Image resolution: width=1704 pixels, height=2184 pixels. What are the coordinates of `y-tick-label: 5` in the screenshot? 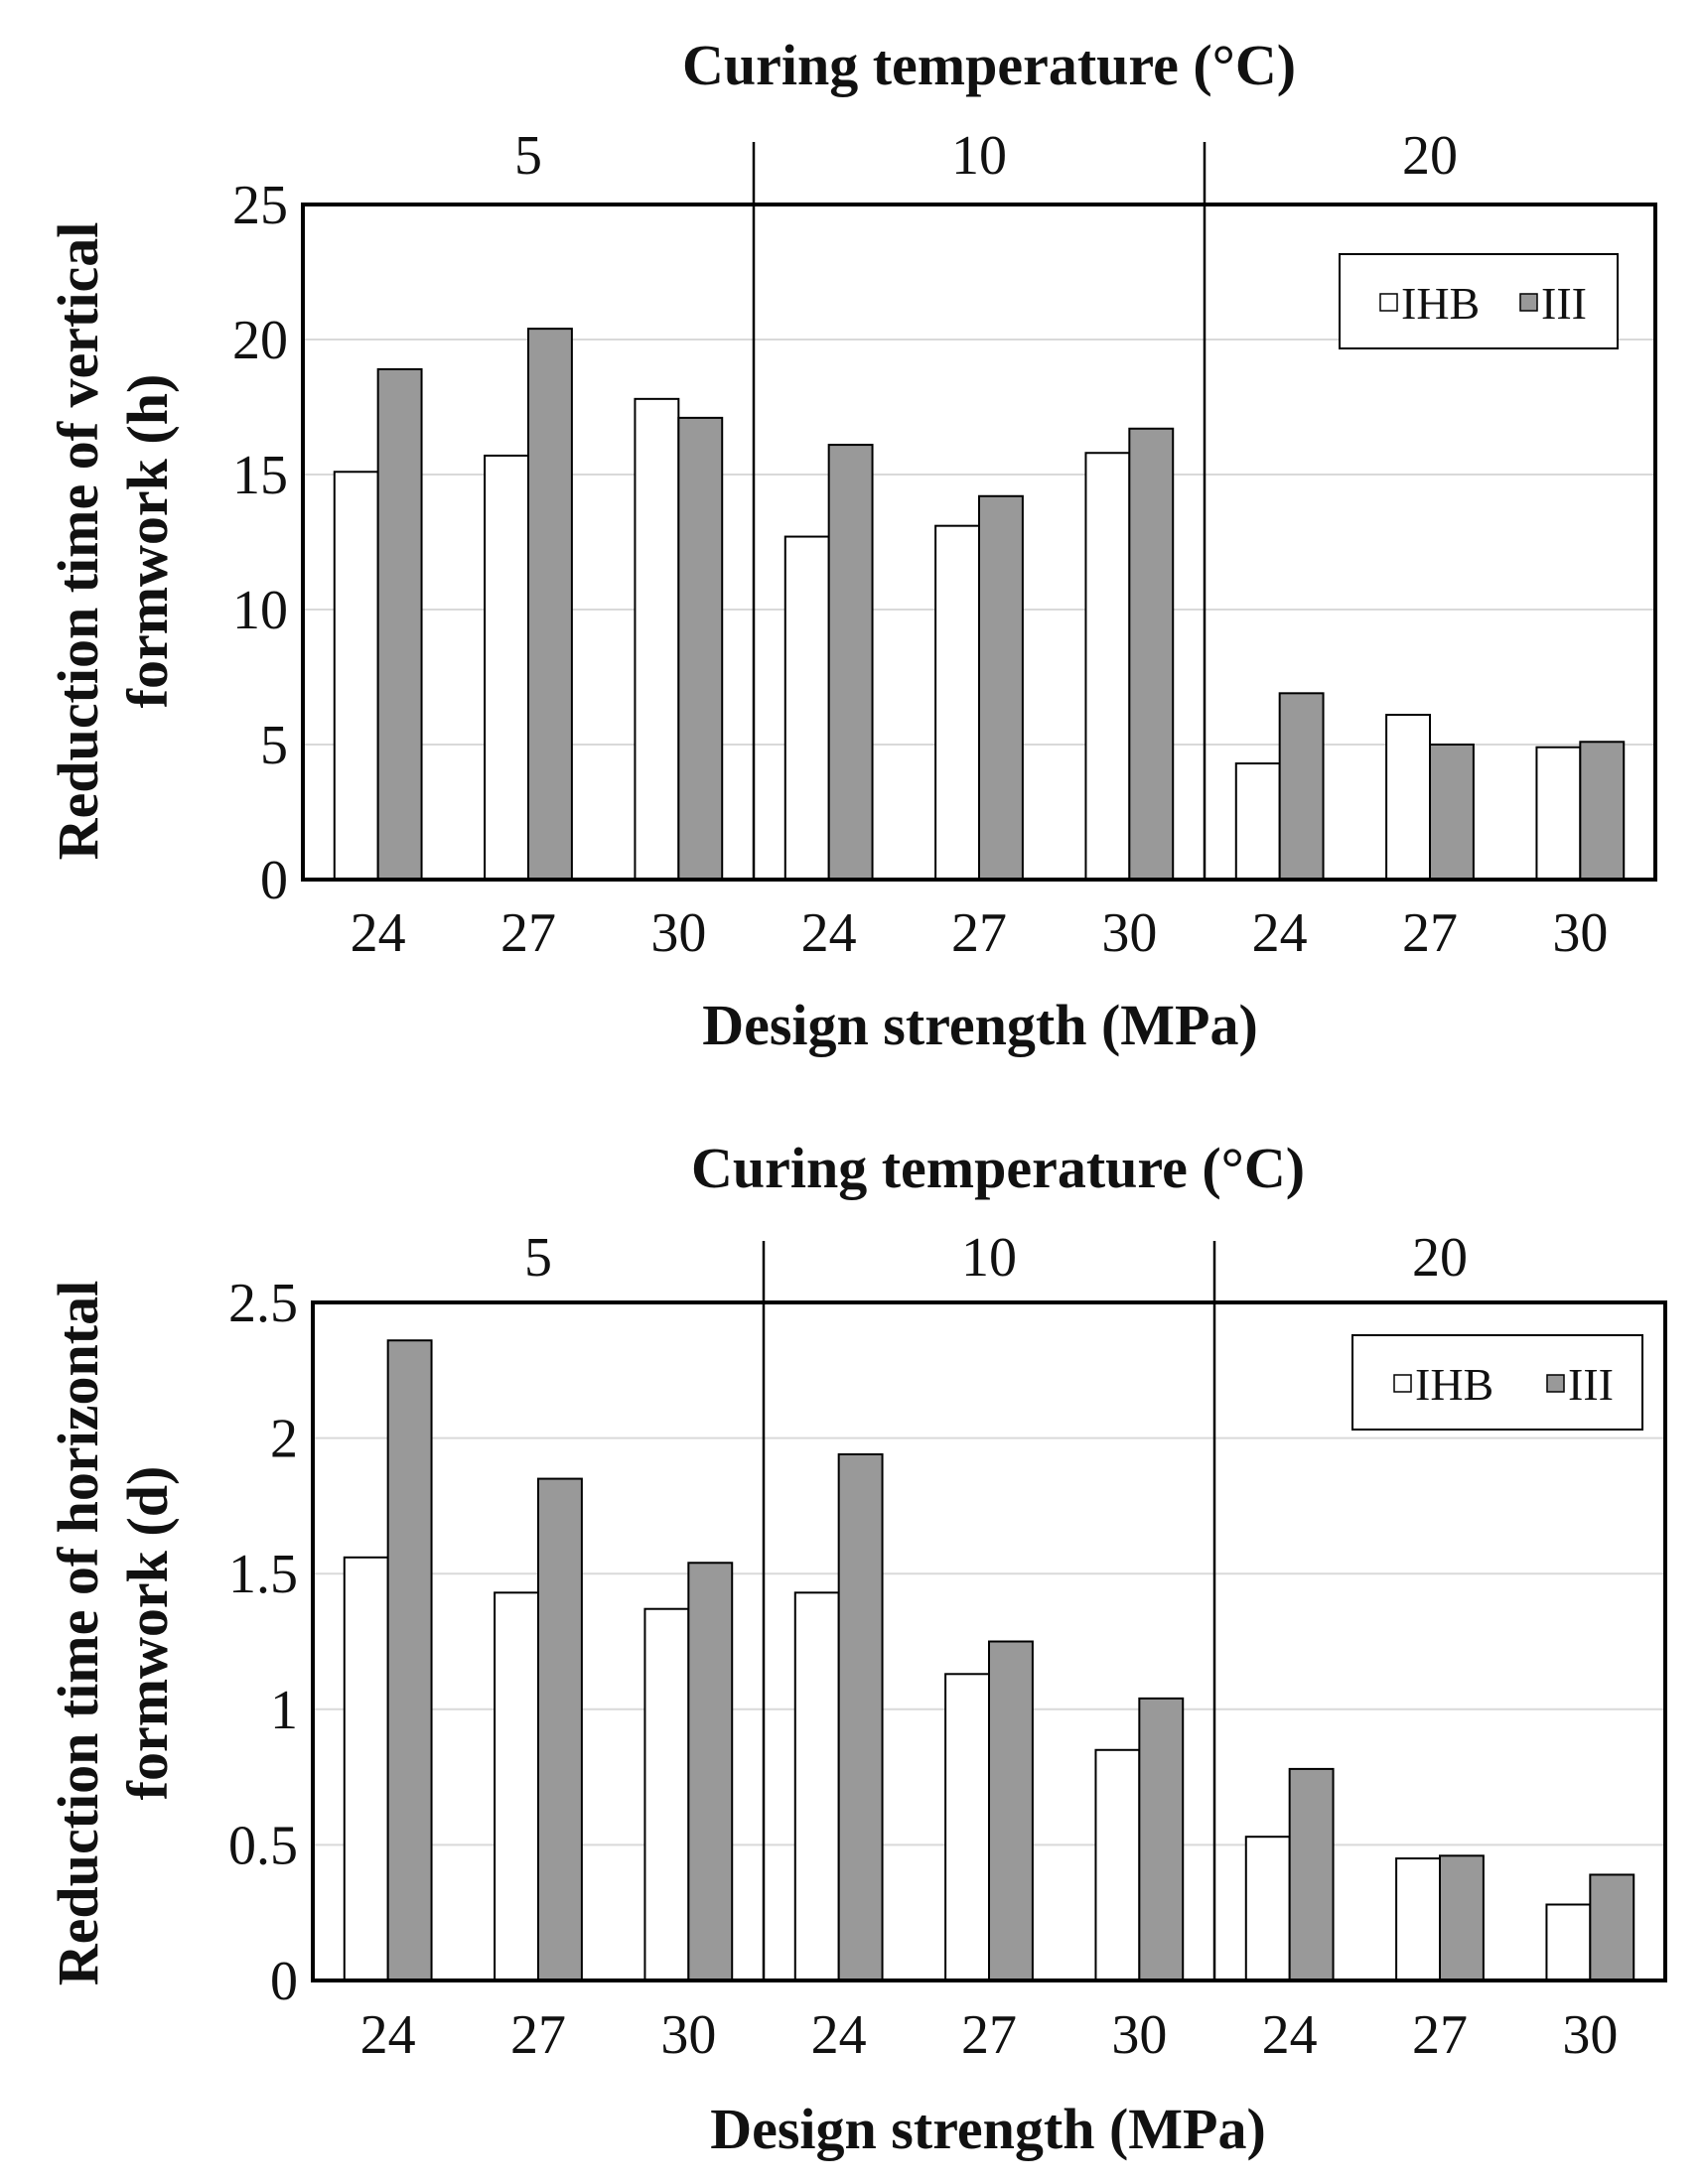 It's located at (274, 745).